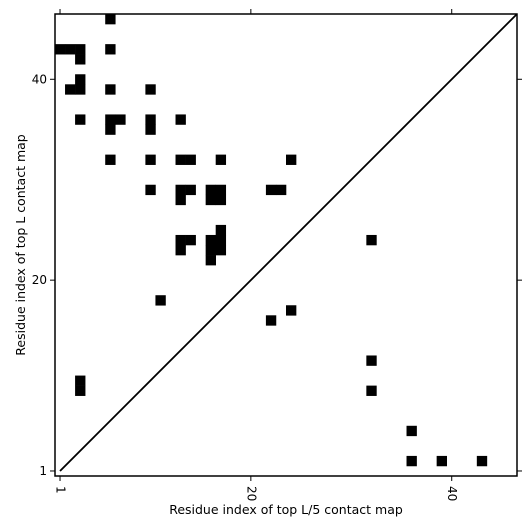  What do you see at coordinates (286, 509) in the screenshot?
I see `x-axis-label: Residue index of top L/5 contact map` at bounding box center [286, 509].